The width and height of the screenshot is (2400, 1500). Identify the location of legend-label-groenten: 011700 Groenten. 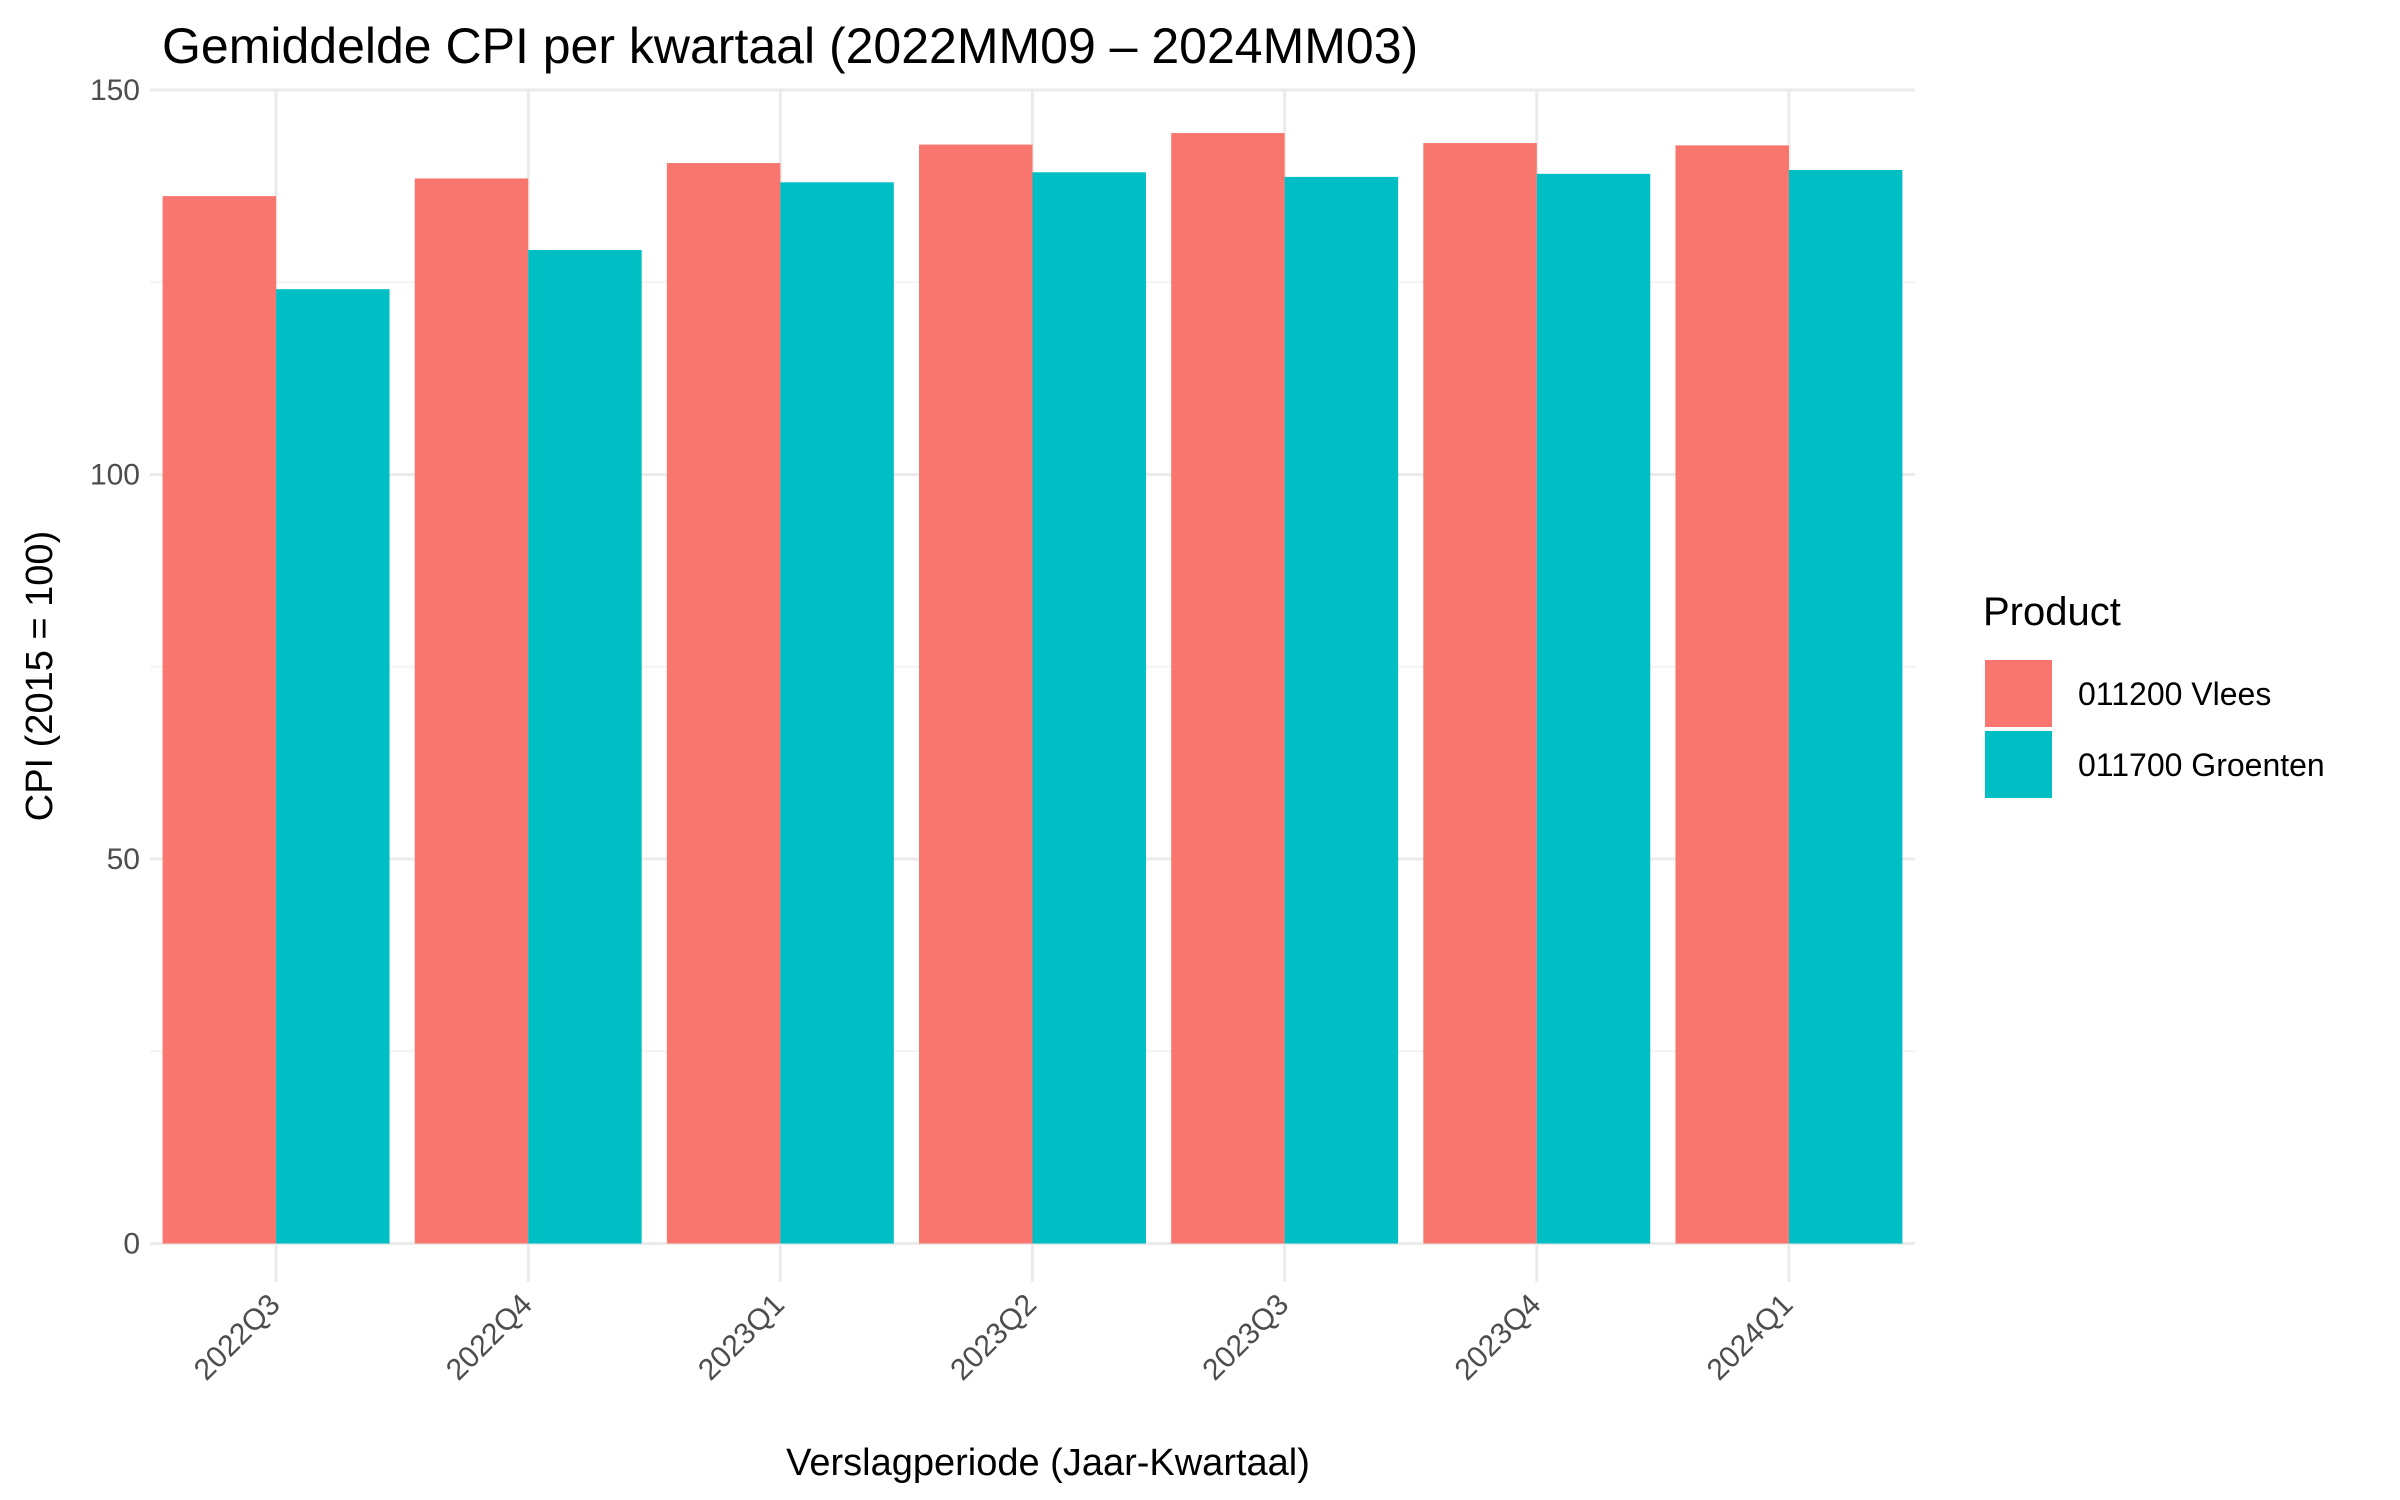
(2201, 765).